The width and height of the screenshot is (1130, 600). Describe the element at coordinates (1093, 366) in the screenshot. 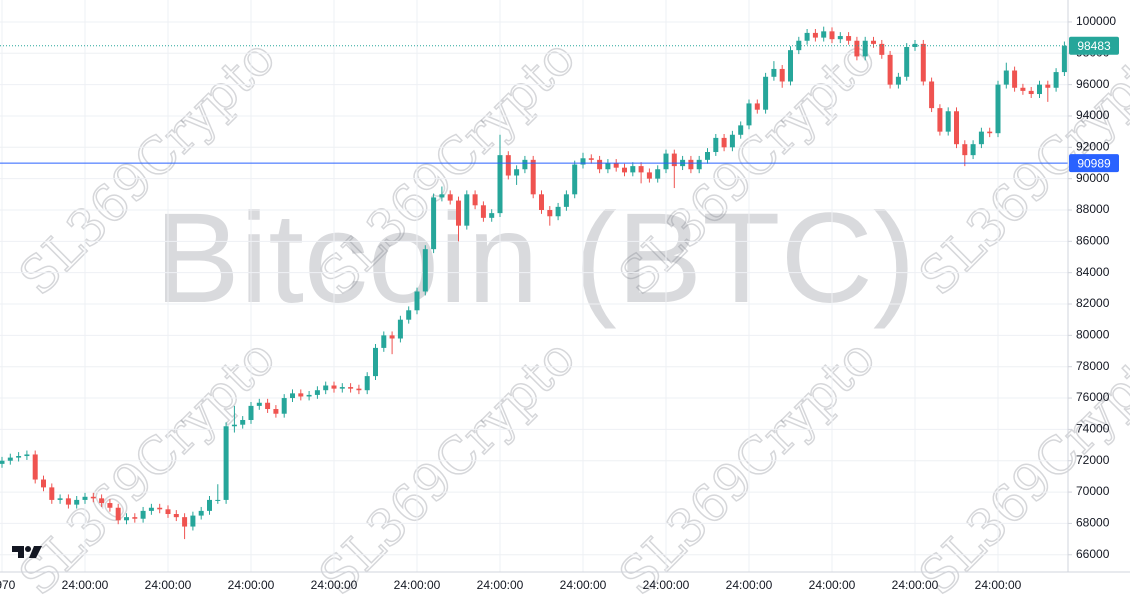

I see `y-tick-label: 78000` at that location.